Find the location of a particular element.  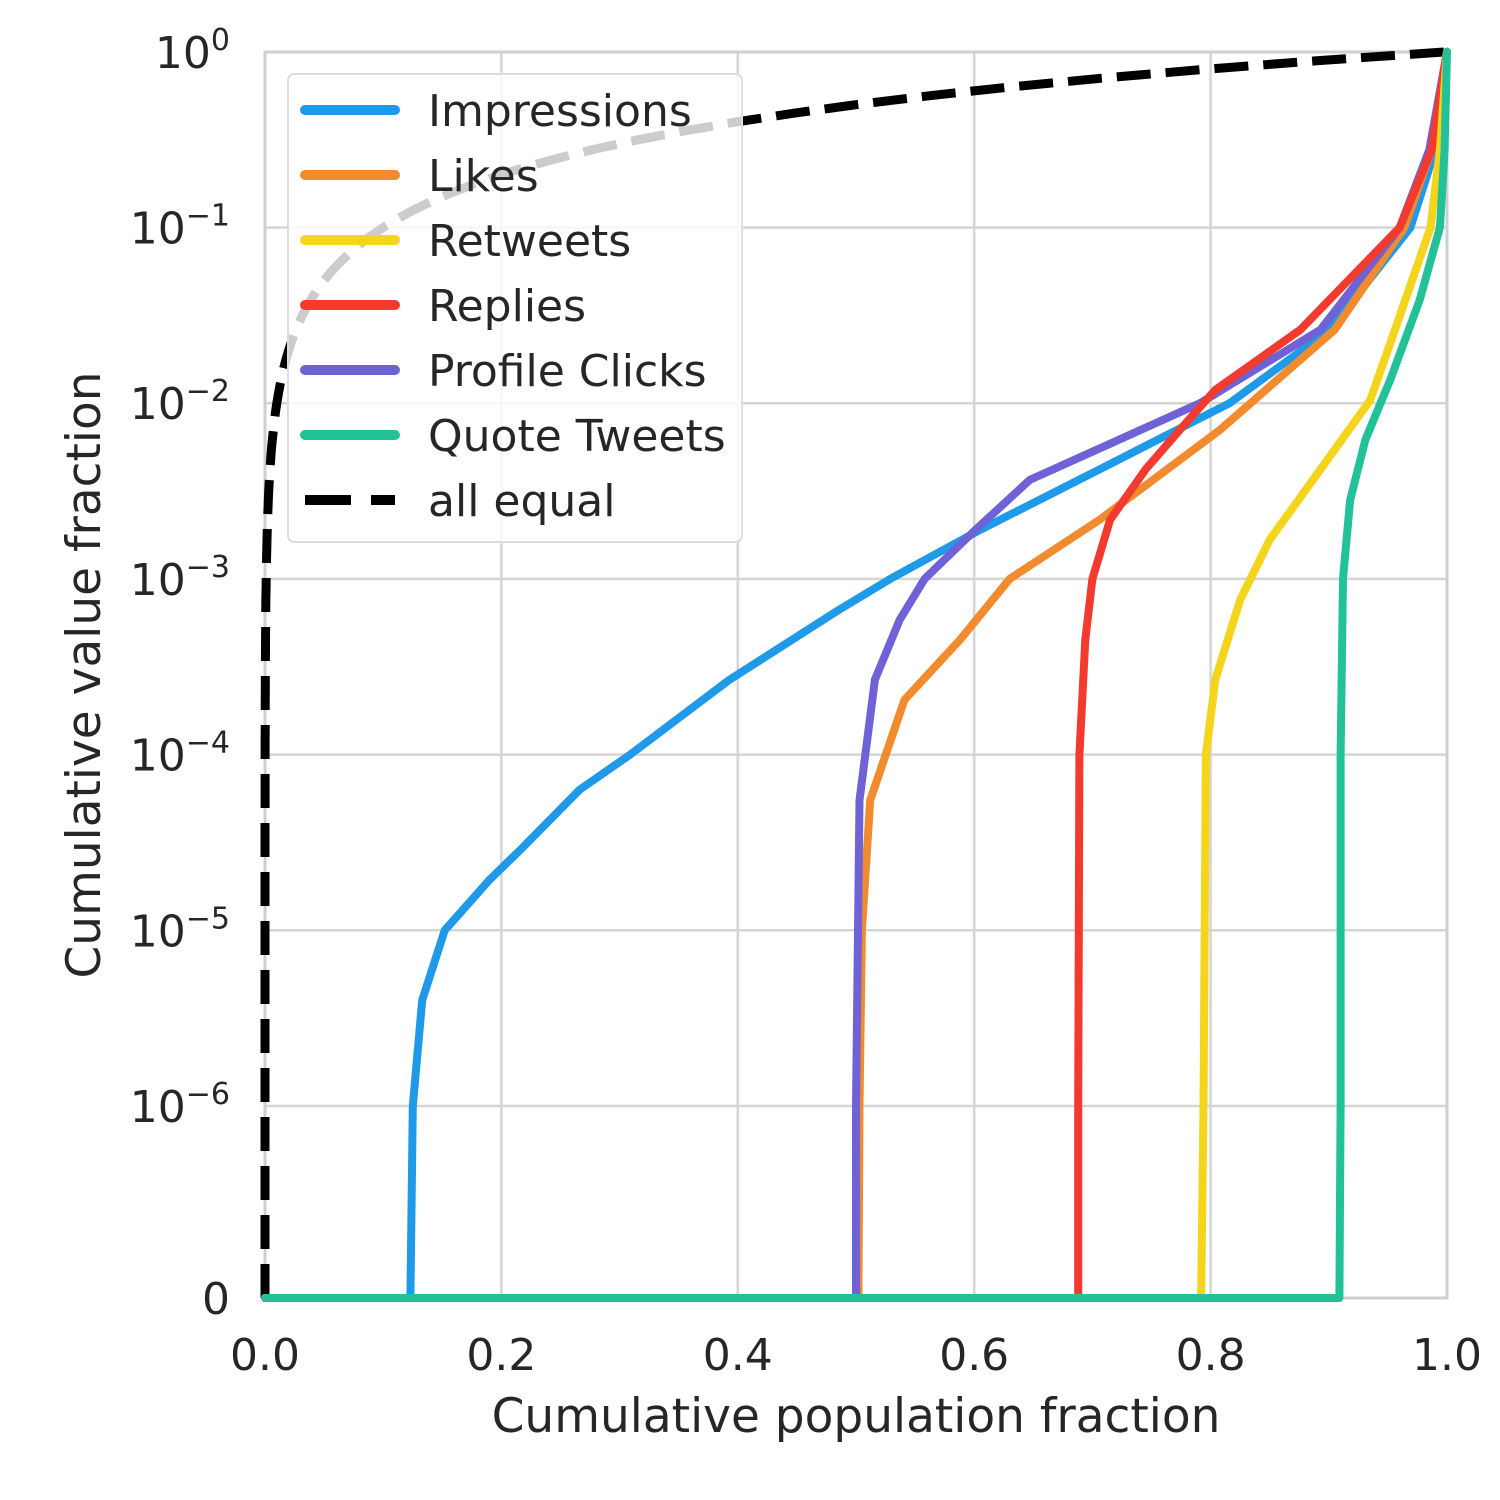

y-tick-label: 10⁻¹ is located at coordinates (180, 227).